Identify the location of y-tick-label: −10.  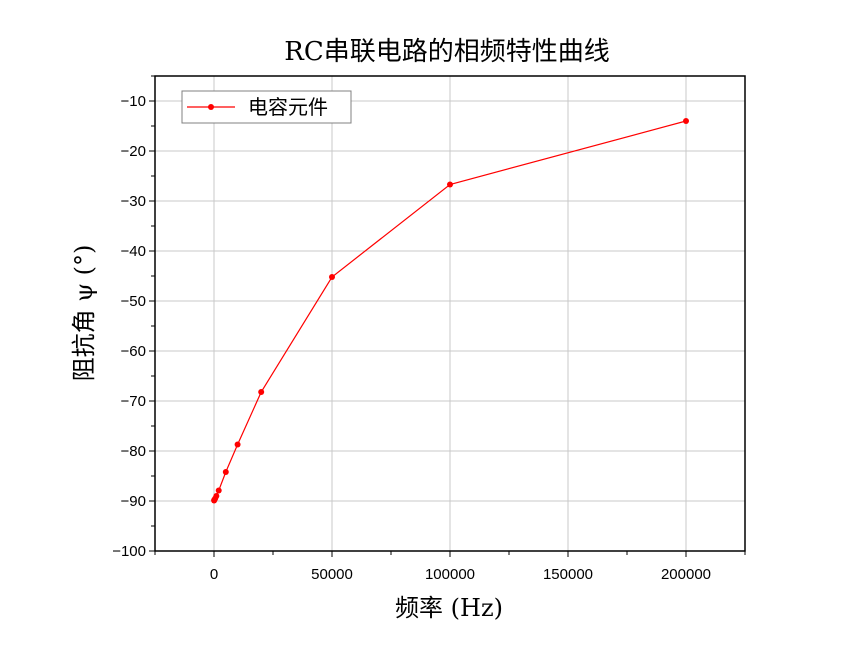
(133, 101).